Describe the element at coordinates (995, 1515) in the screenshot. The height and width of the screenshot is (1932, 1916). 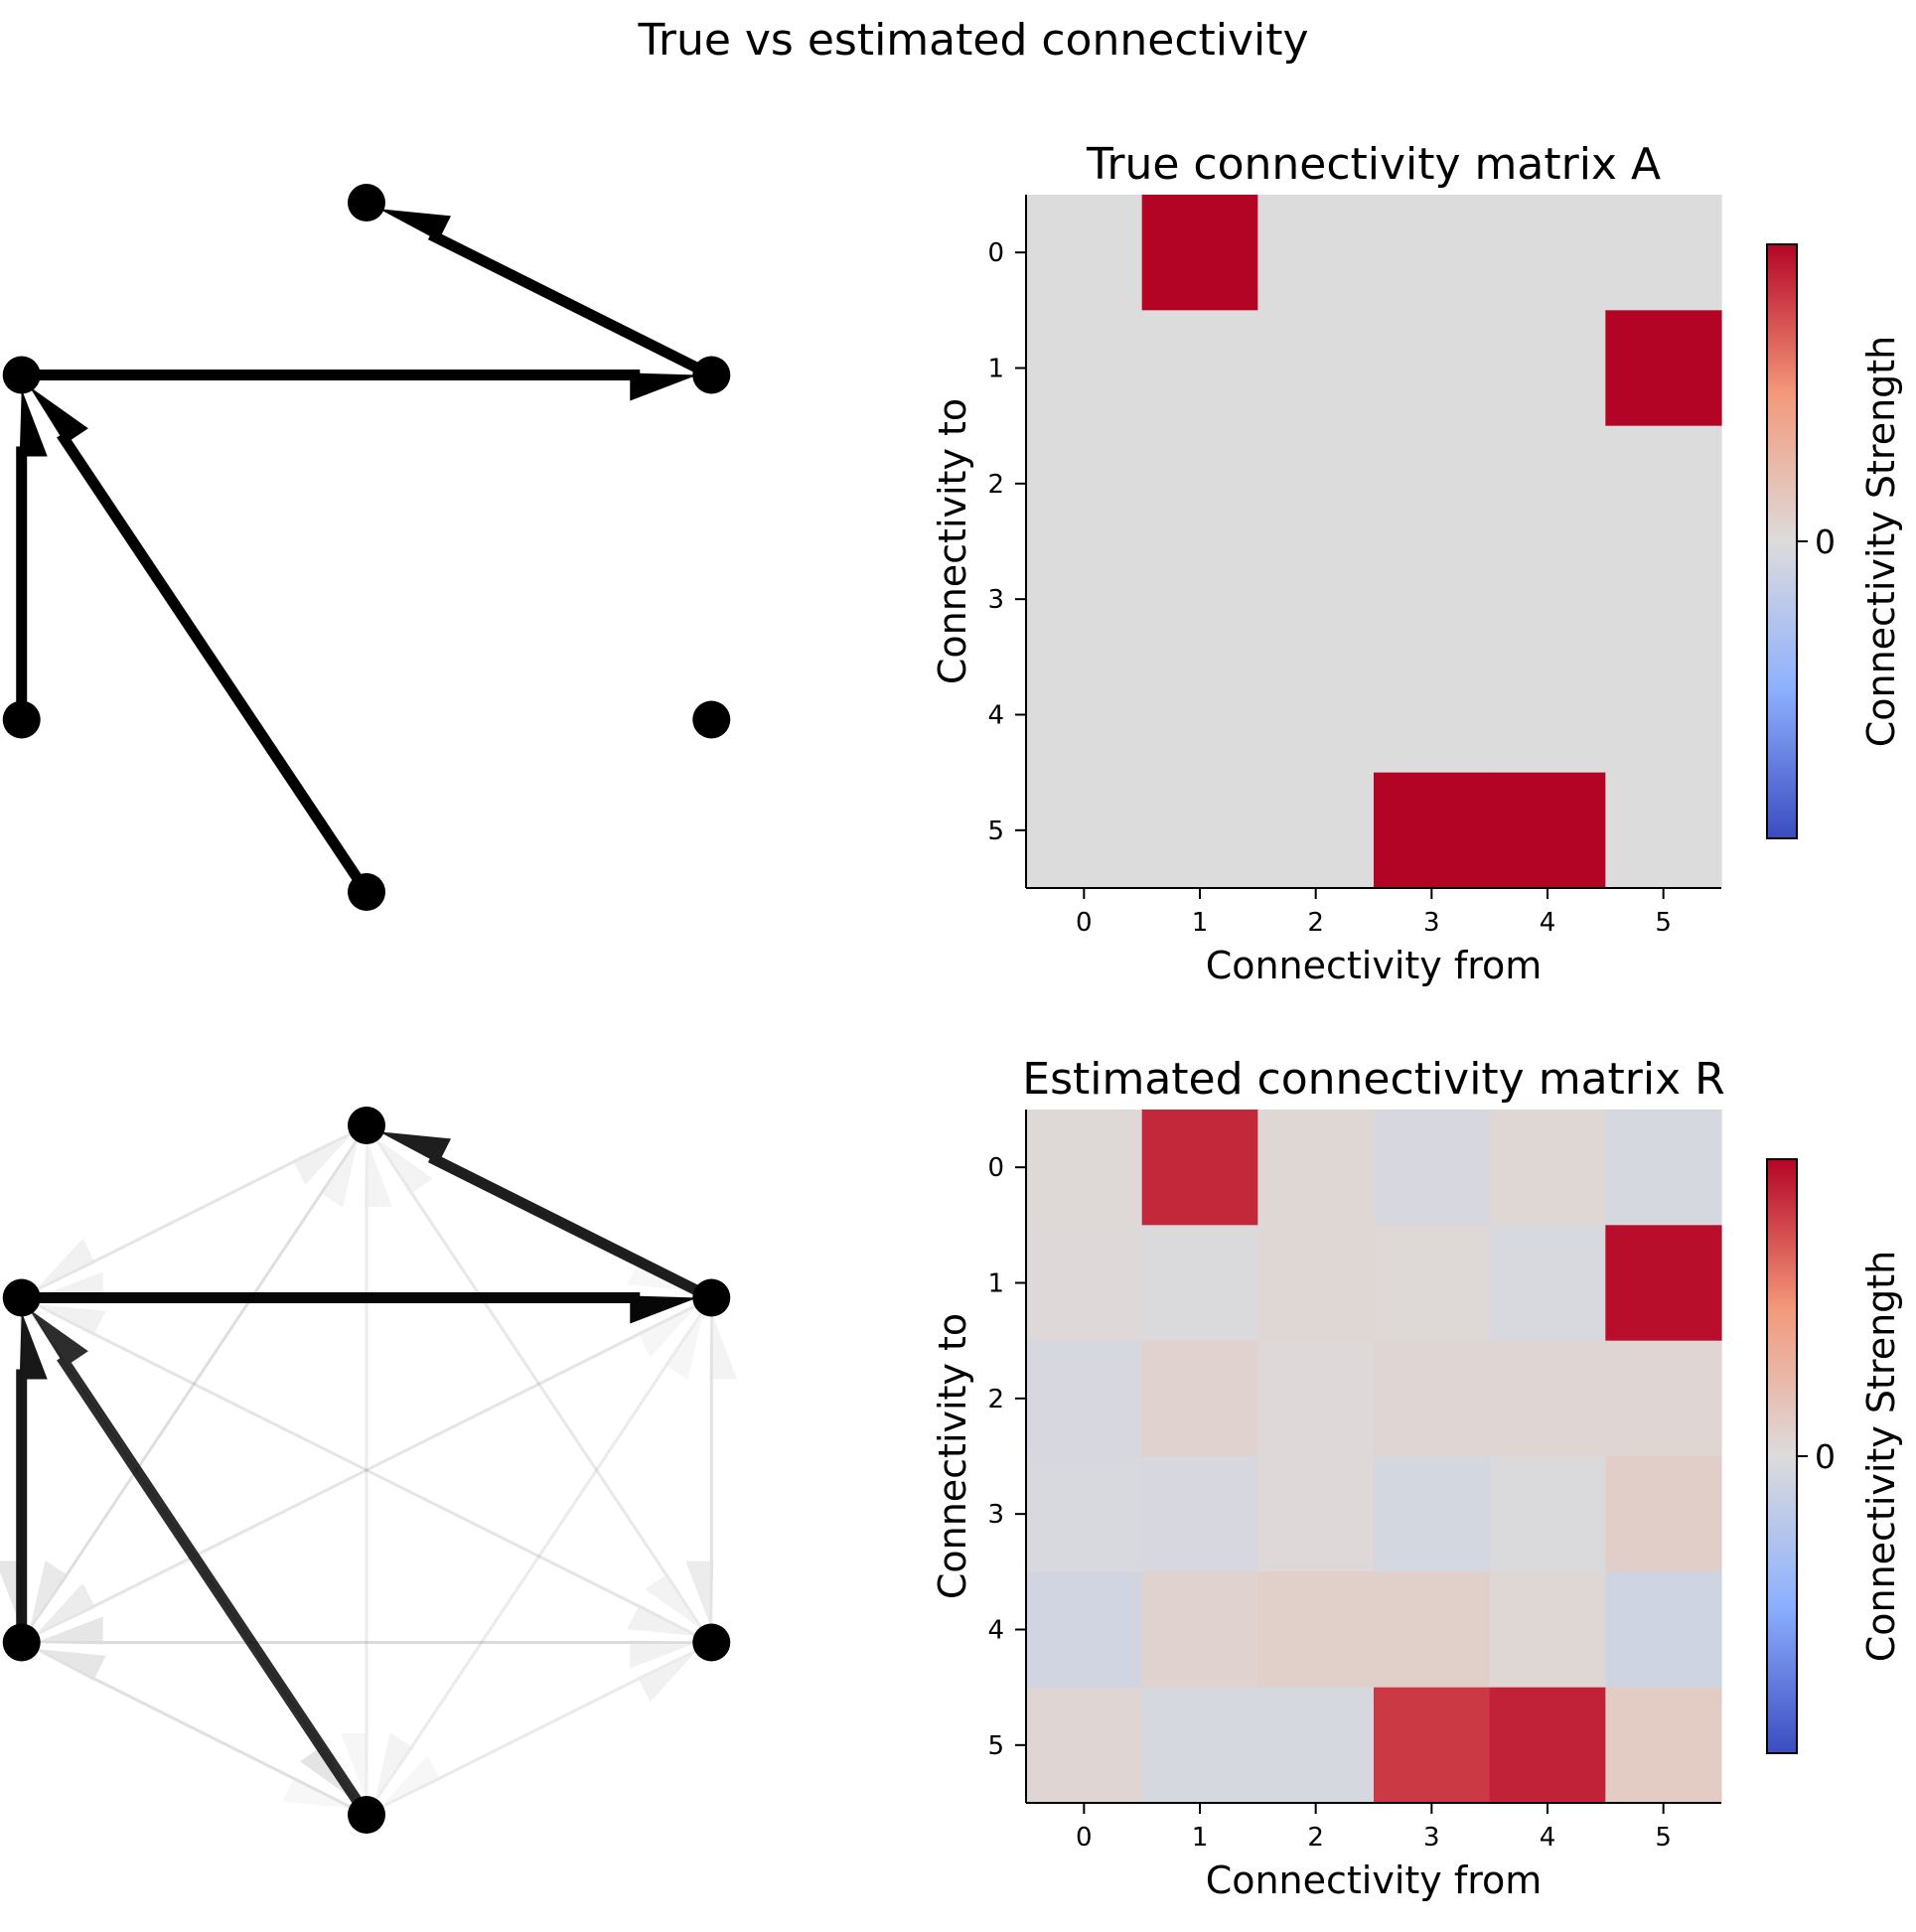
I see `y-tick-label: 3` at that location.